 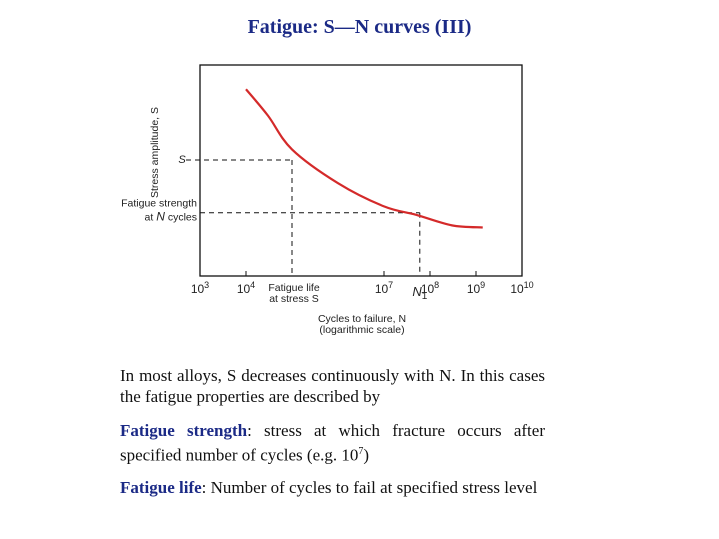 What do you see at coordinates (182, 160) in the screenshot?
I see `s-label: S` at bounding box center [182, 160].